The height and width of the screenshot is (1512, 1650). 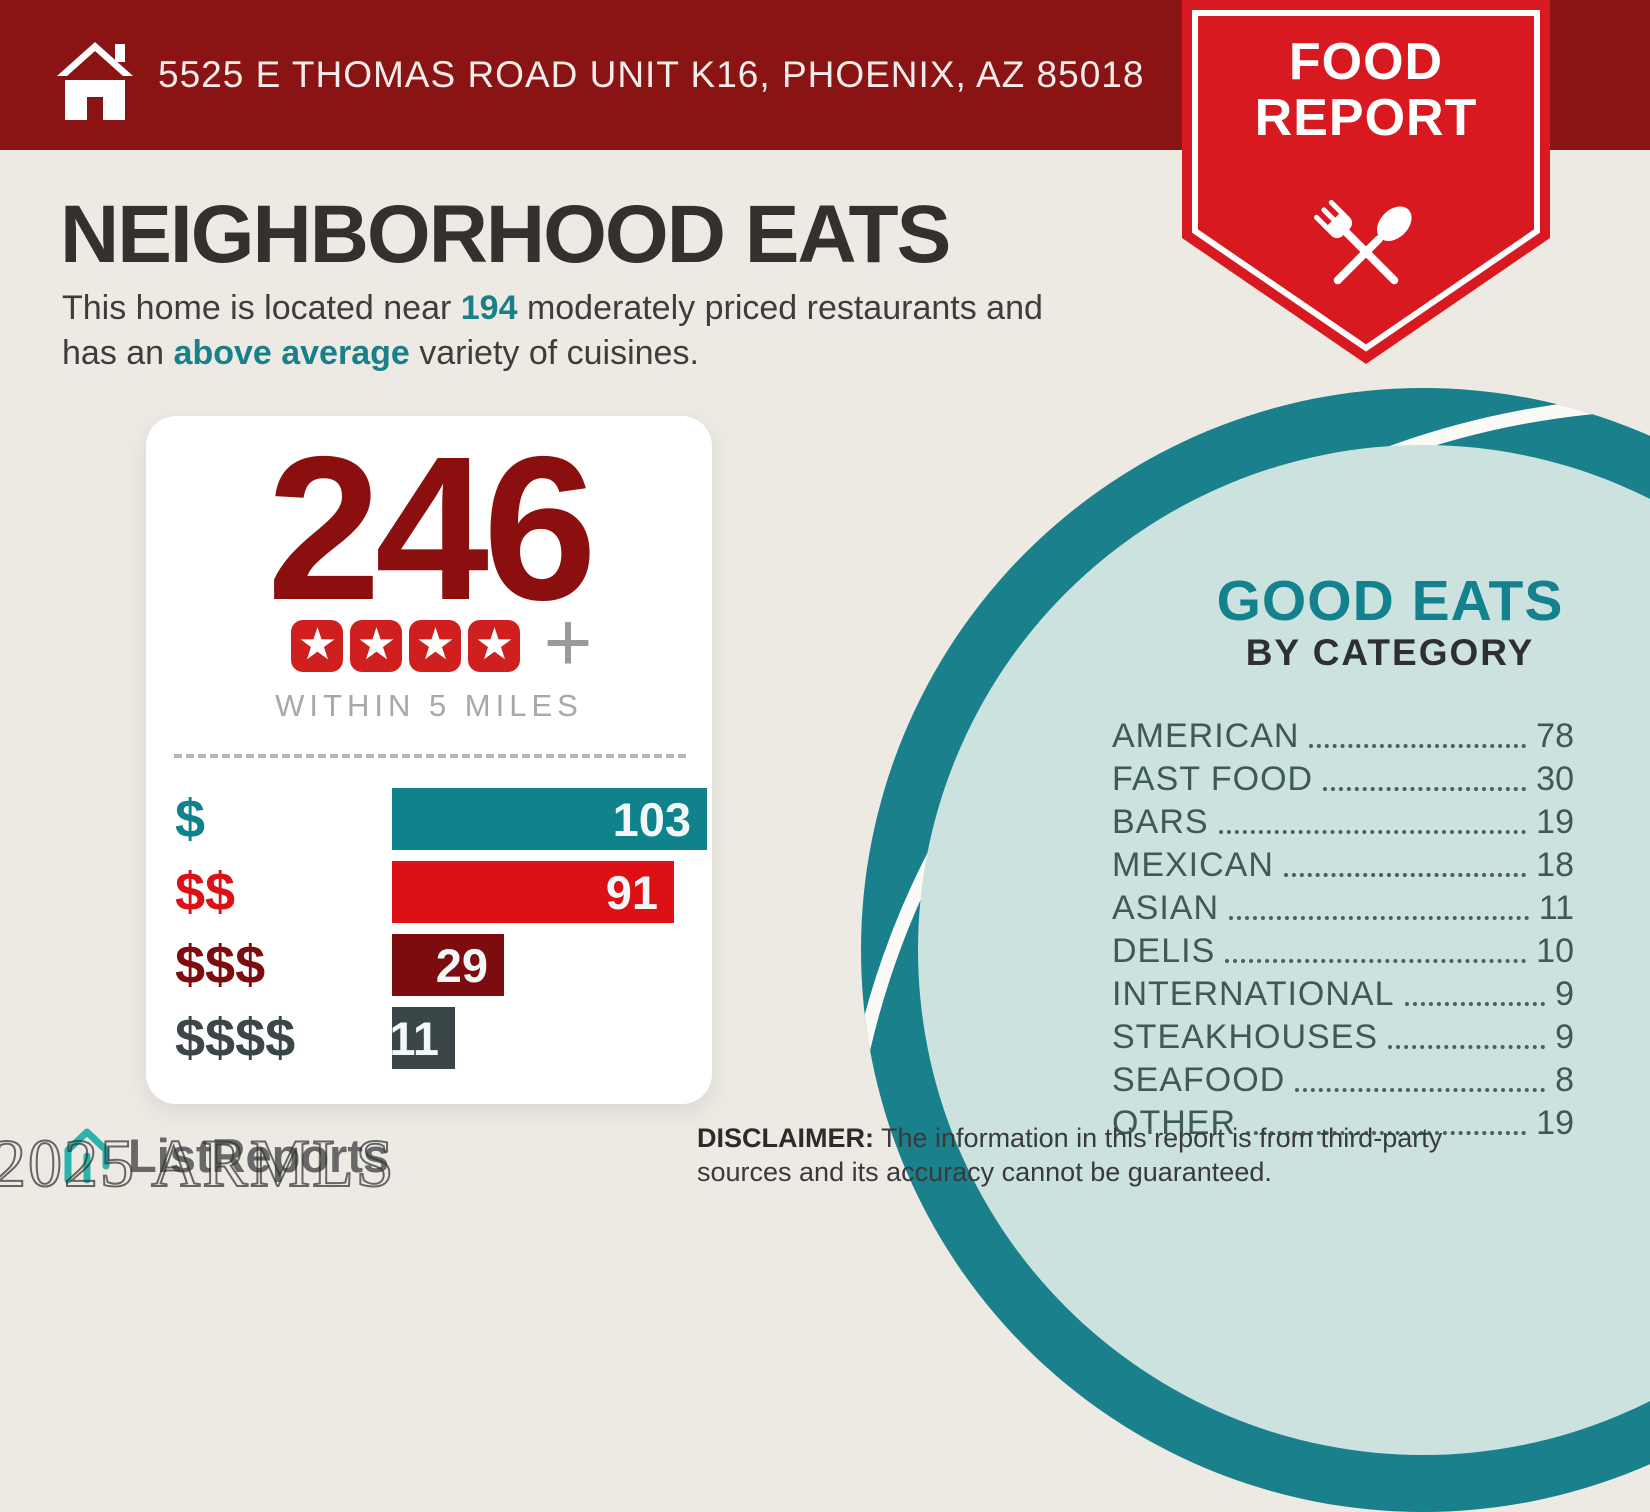 I want to click on price-bar-row: $$$$ 11, so click(x=429, y=1038).